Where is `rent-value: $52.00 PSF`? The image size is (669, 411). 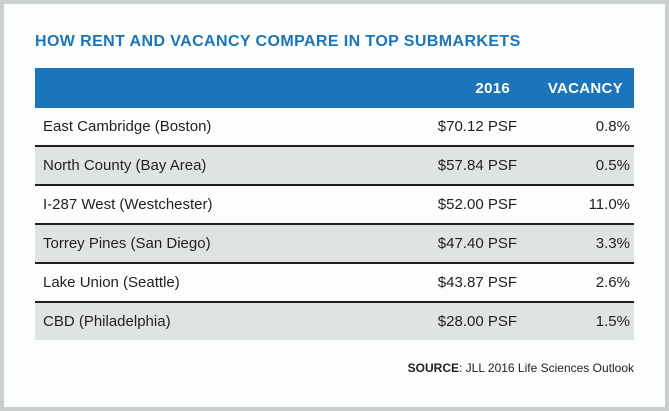 rent-value: $52.00 PSF is located at coordinates (477, 204).